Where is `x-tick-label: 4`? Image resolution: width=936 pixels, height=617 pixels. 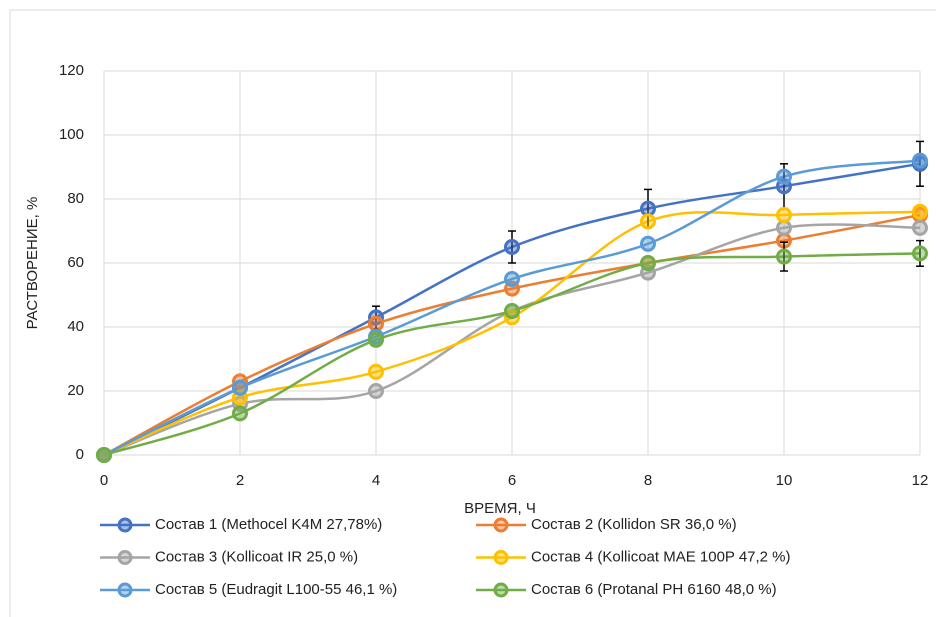
x-tick-label: 4 is located at coordinates (376, 480).